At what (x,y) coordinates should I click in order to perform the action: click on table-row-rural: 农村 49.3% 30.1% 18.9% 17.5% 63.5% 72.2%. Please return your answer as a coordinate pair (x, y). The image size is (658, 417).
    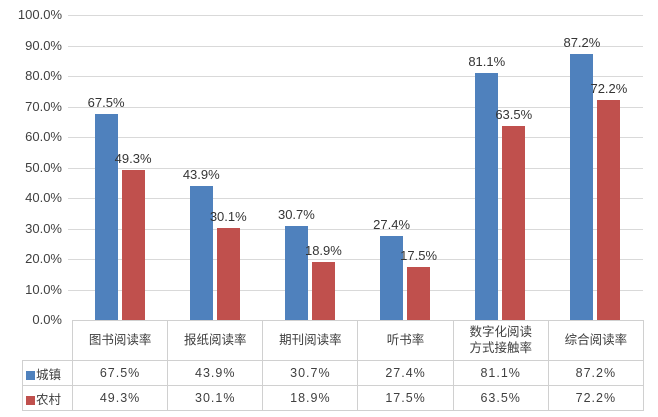
    Looking at the image, I should click on (333, 398).